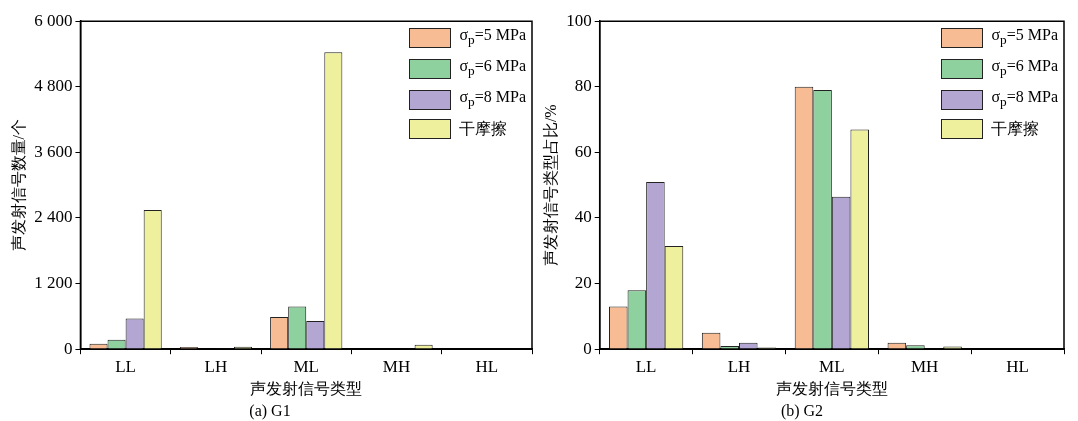  Describe the element at coordinates (18, 185) in the screenshot. I see `y-axis-title: 声发射信号数量/个` at that location.